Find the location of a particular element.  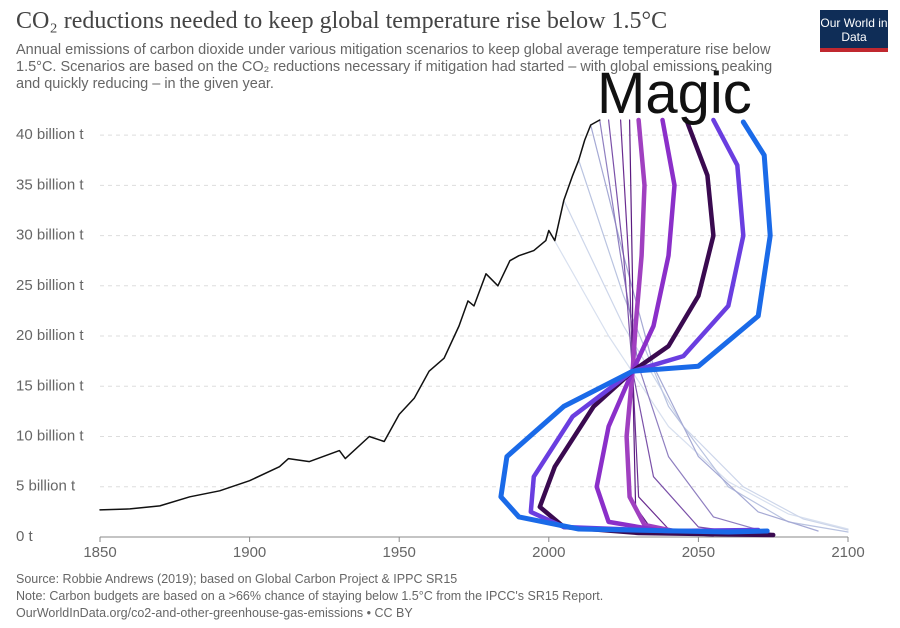

y-tick-label: 25 billion t is located at coordinates (50, 285).